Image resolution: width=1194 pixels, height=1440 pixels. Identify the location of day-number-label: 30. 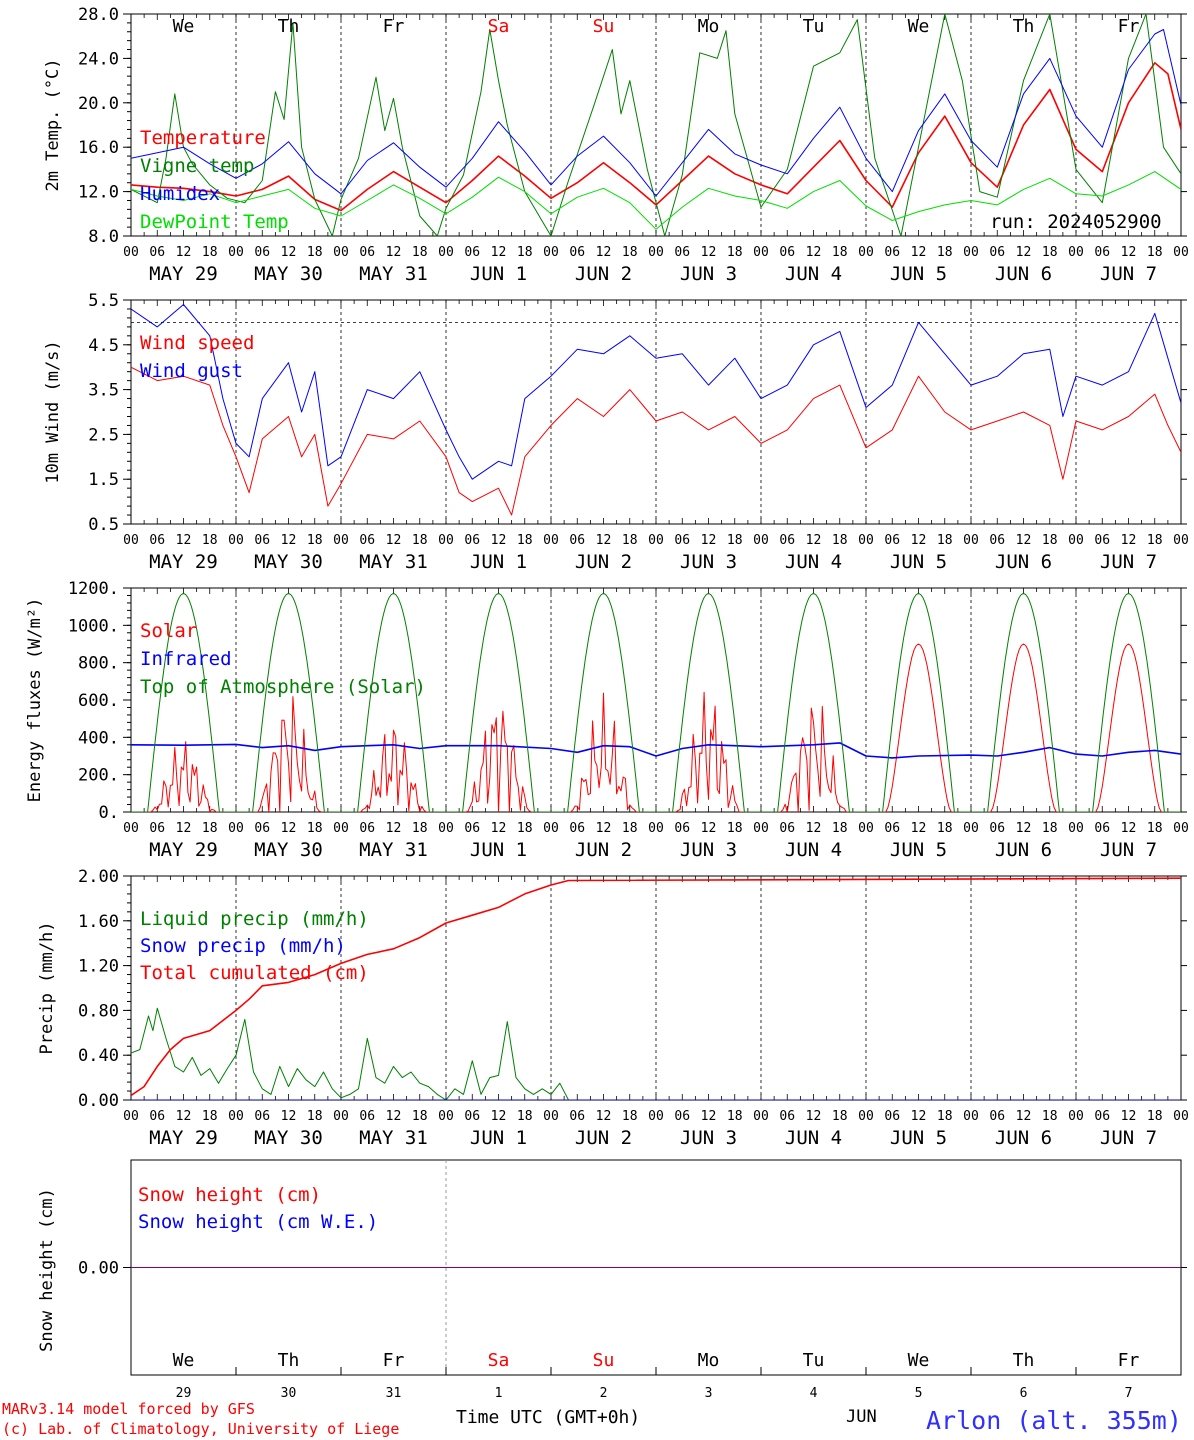
(289, 1393).